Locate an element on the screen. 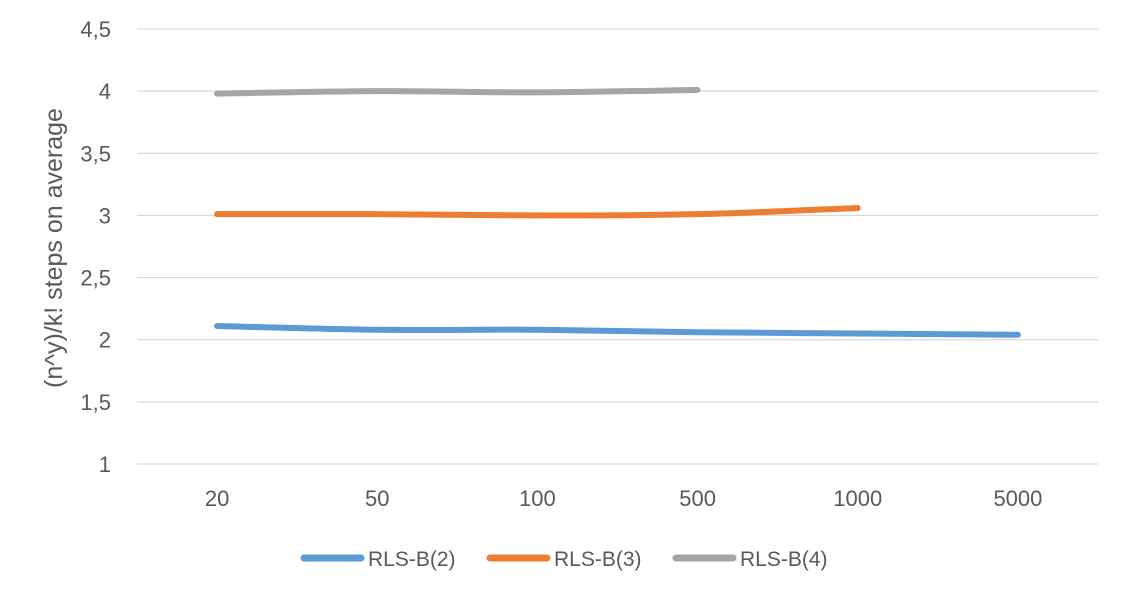 The height and width of the screenshot is (592, 1128). x-tick-label: 1000 is located at coordinates (857, 498).